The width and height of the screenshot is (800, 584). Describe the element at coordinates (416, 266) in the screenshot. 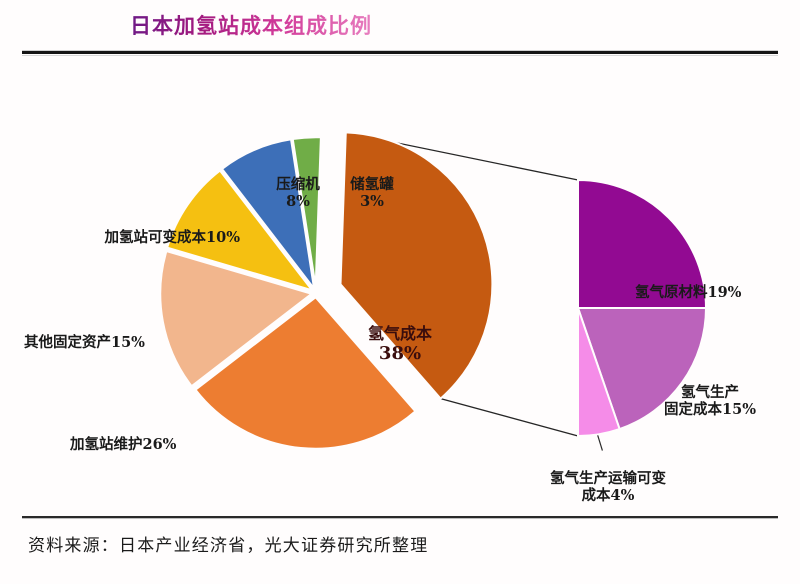

I see `slice-氢气成本` at that location.